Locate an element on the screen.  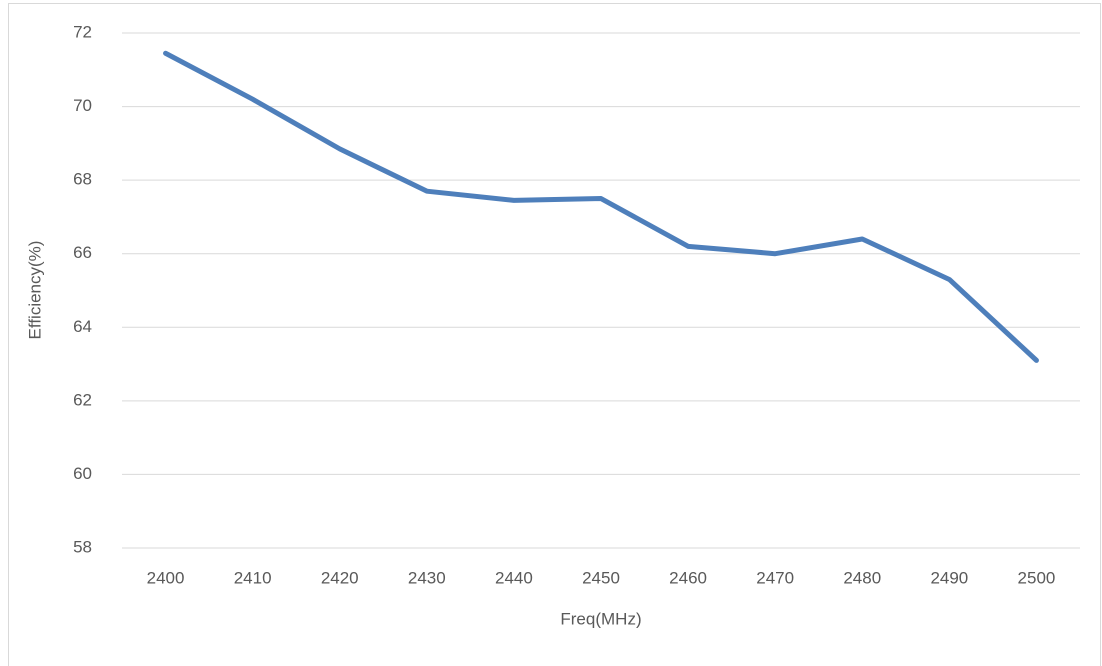
y-axis-label: Efficiency(%) is located at coordinates (34, 290).